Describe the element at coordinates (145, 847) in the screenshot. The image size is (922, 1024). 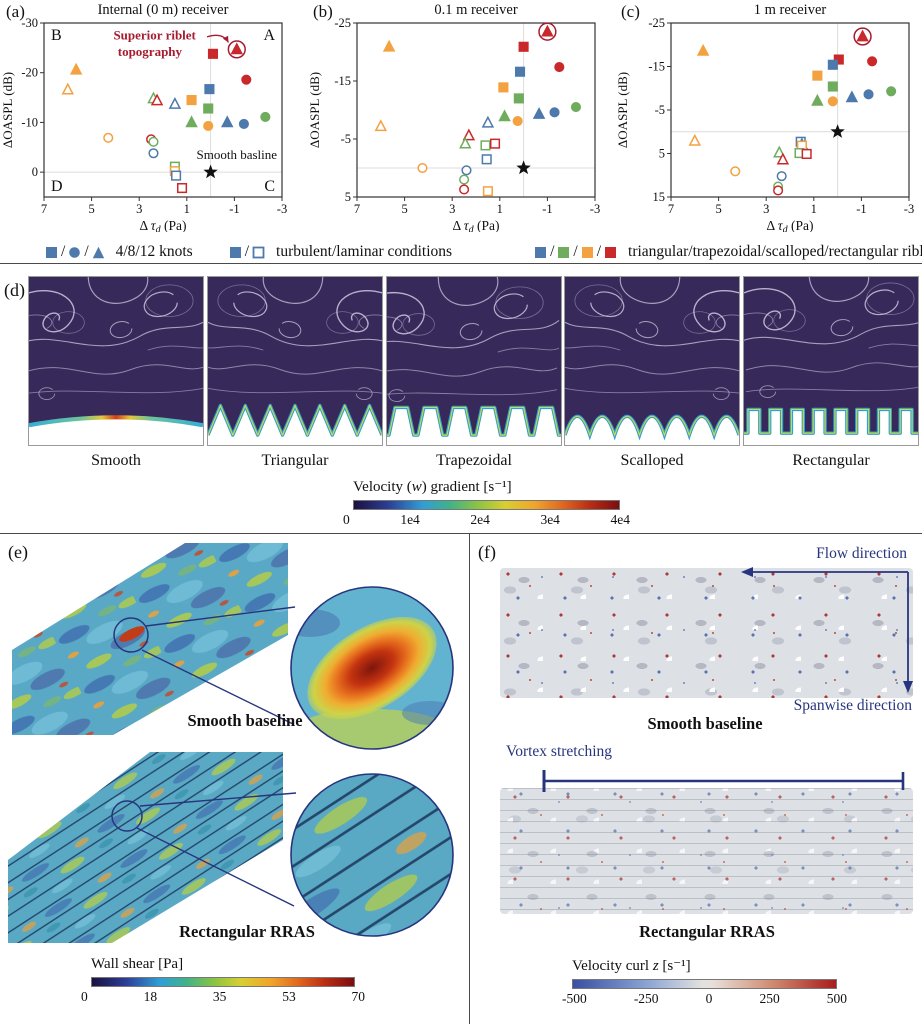
I see `rras-sheet` at that location.